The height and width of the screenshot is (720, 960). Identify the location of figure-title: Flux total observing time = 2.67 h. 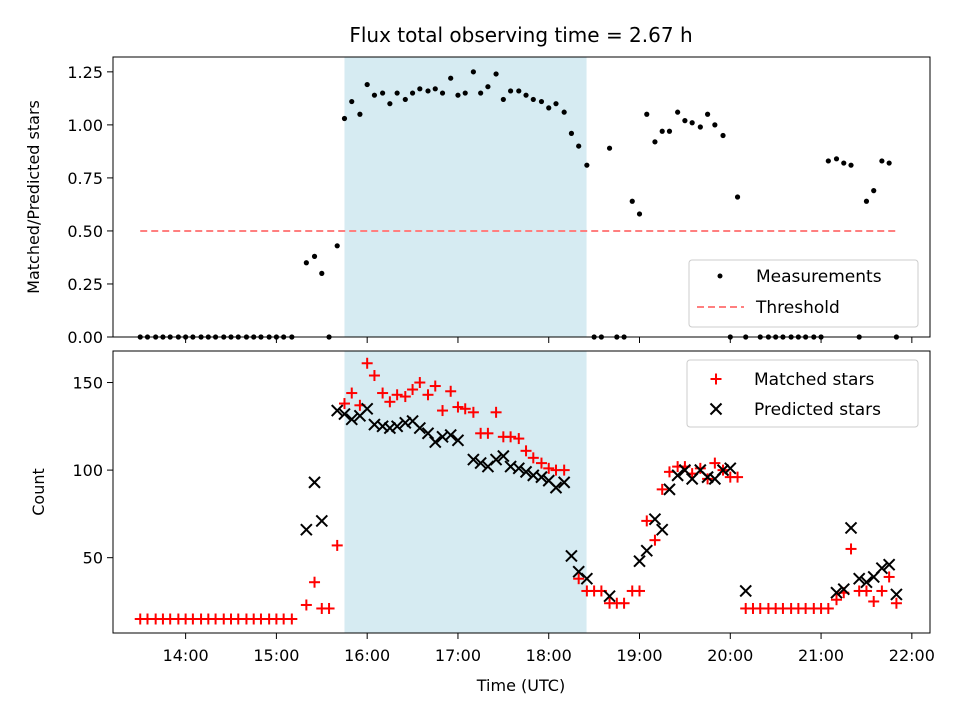
(520, 35).